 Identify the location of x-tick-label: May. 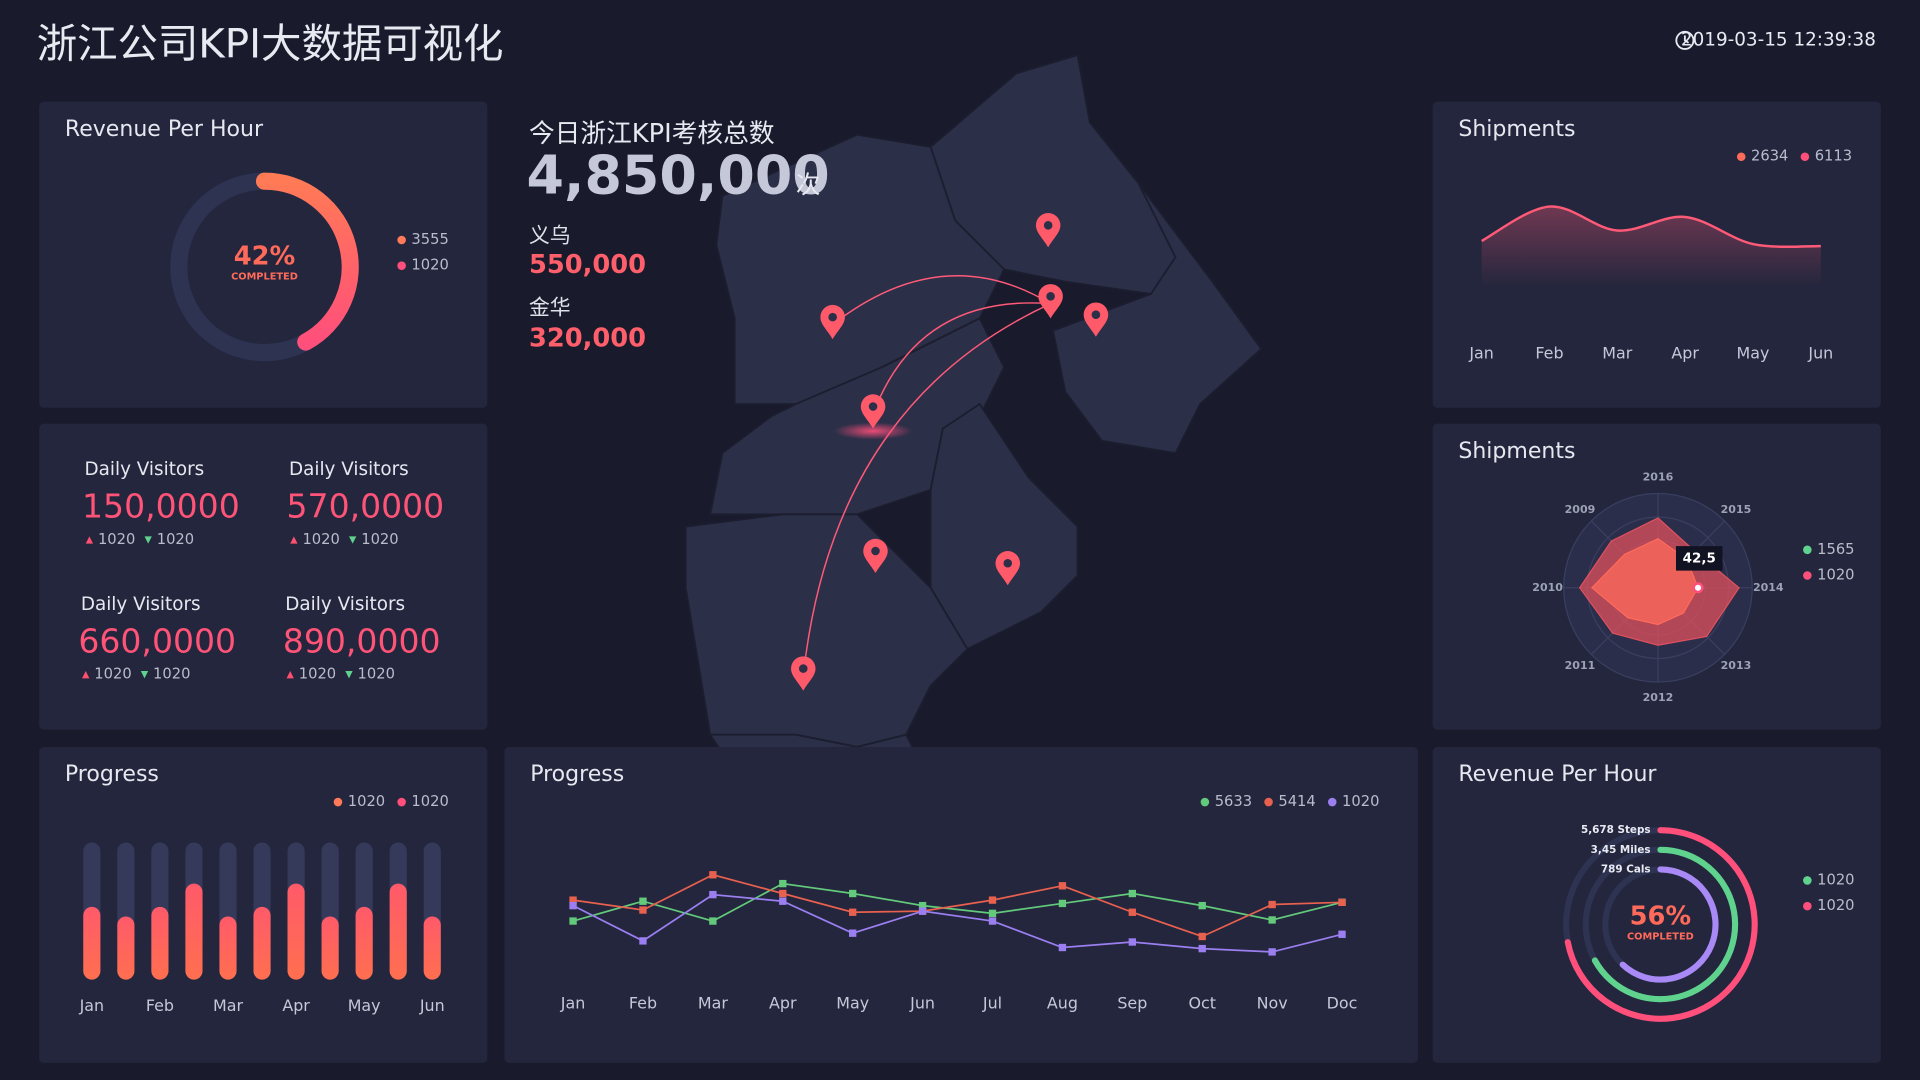
(852, 1003).